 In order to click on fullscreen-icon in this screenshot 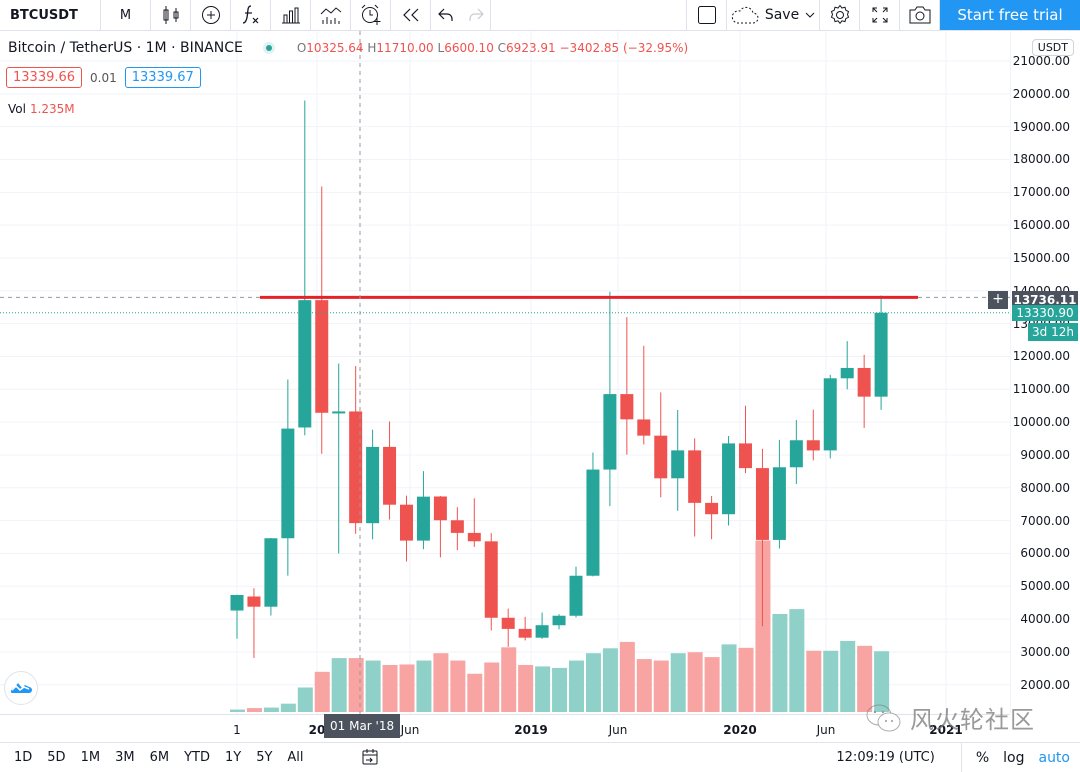, I will do `click(879, 15)`.